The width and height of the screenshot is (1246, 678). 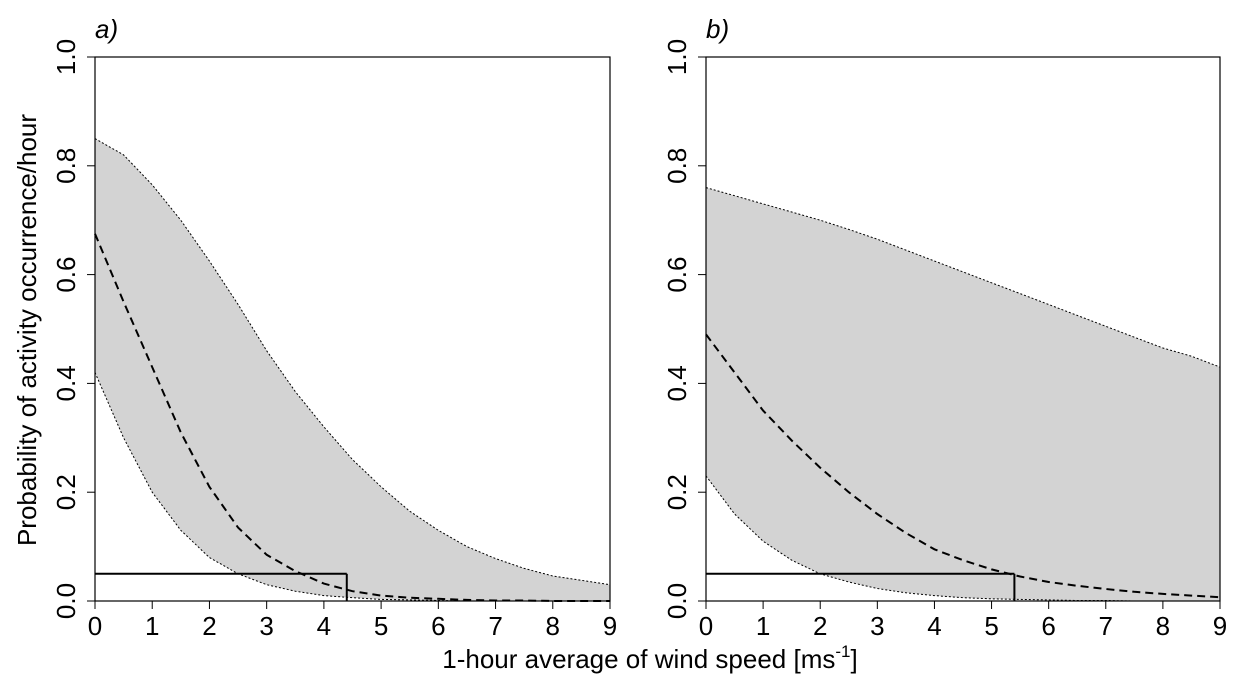 What do you see at coordinates (717, 29) in the screenshot?
I see `panel-label: b)` at bounding box center [717, 29].